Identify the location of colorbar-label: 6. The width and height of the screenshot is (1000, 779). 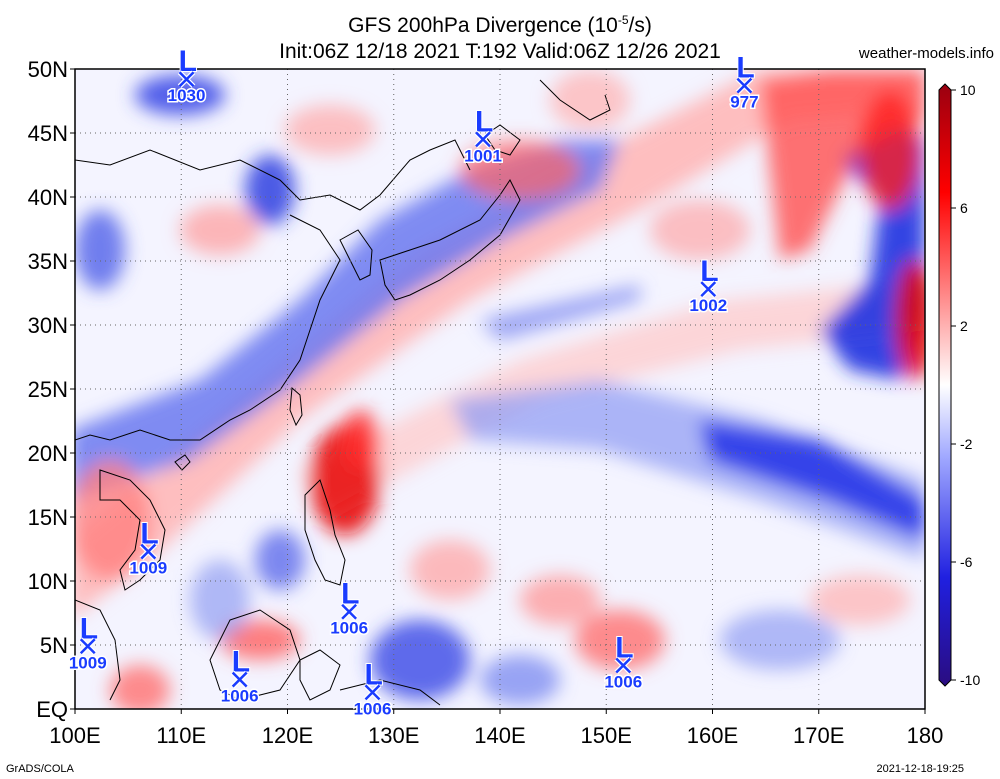
(964, 208).